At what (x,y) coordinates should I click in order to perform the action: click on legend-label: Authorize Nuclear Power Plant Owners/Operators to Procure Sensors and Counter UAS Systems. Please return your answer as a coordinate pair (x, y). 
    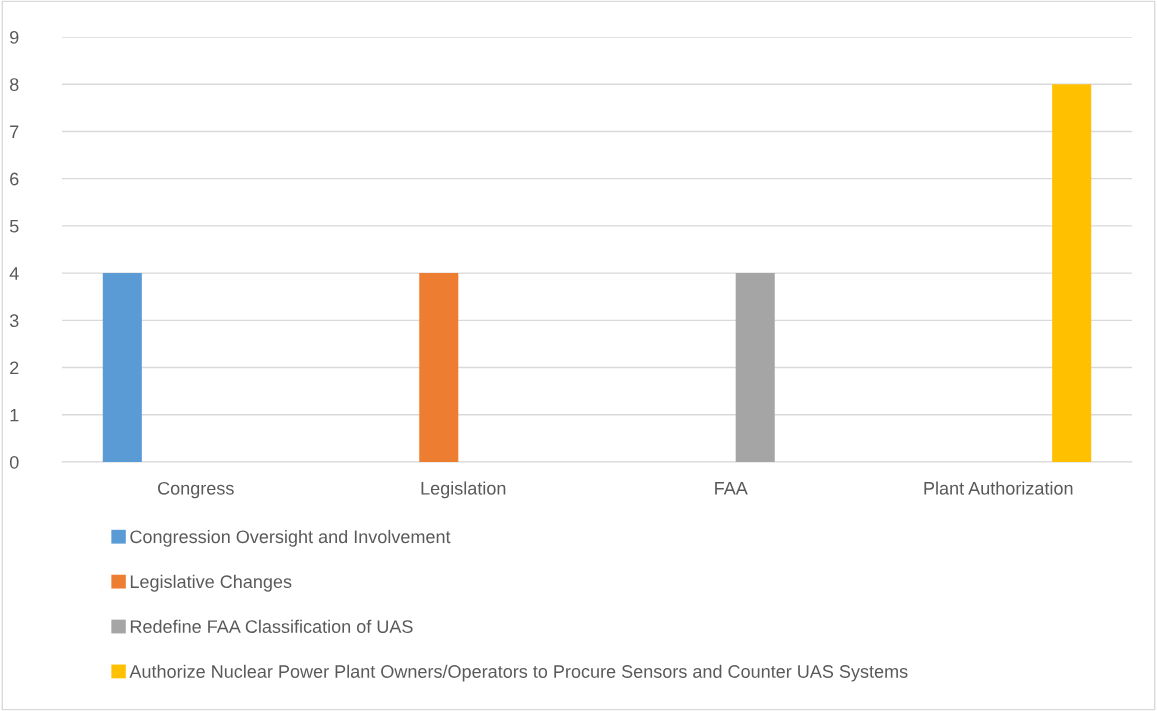
    Looking at the image, I should click on (518, 673).